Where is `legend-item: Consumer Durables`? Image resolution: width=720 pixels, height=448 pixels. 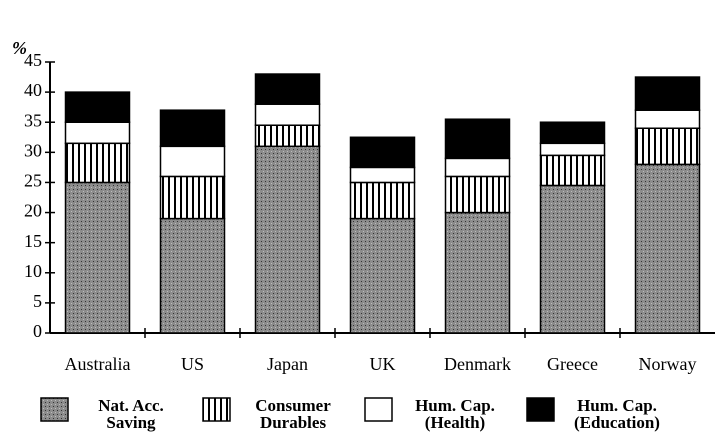
legend-item: Consumer Durables is located at coordinates (275, 422).